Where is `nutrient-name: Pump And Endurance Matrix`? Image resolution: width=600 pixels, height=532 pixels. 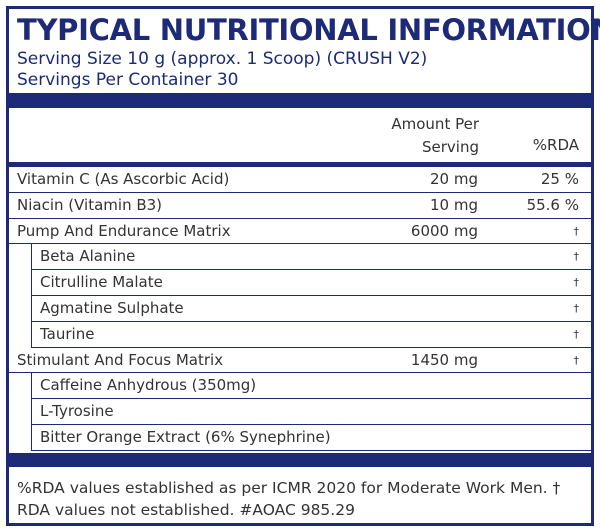 nutrient-name: Pump And Endurance Matrix is located at coordinates (124, 230).